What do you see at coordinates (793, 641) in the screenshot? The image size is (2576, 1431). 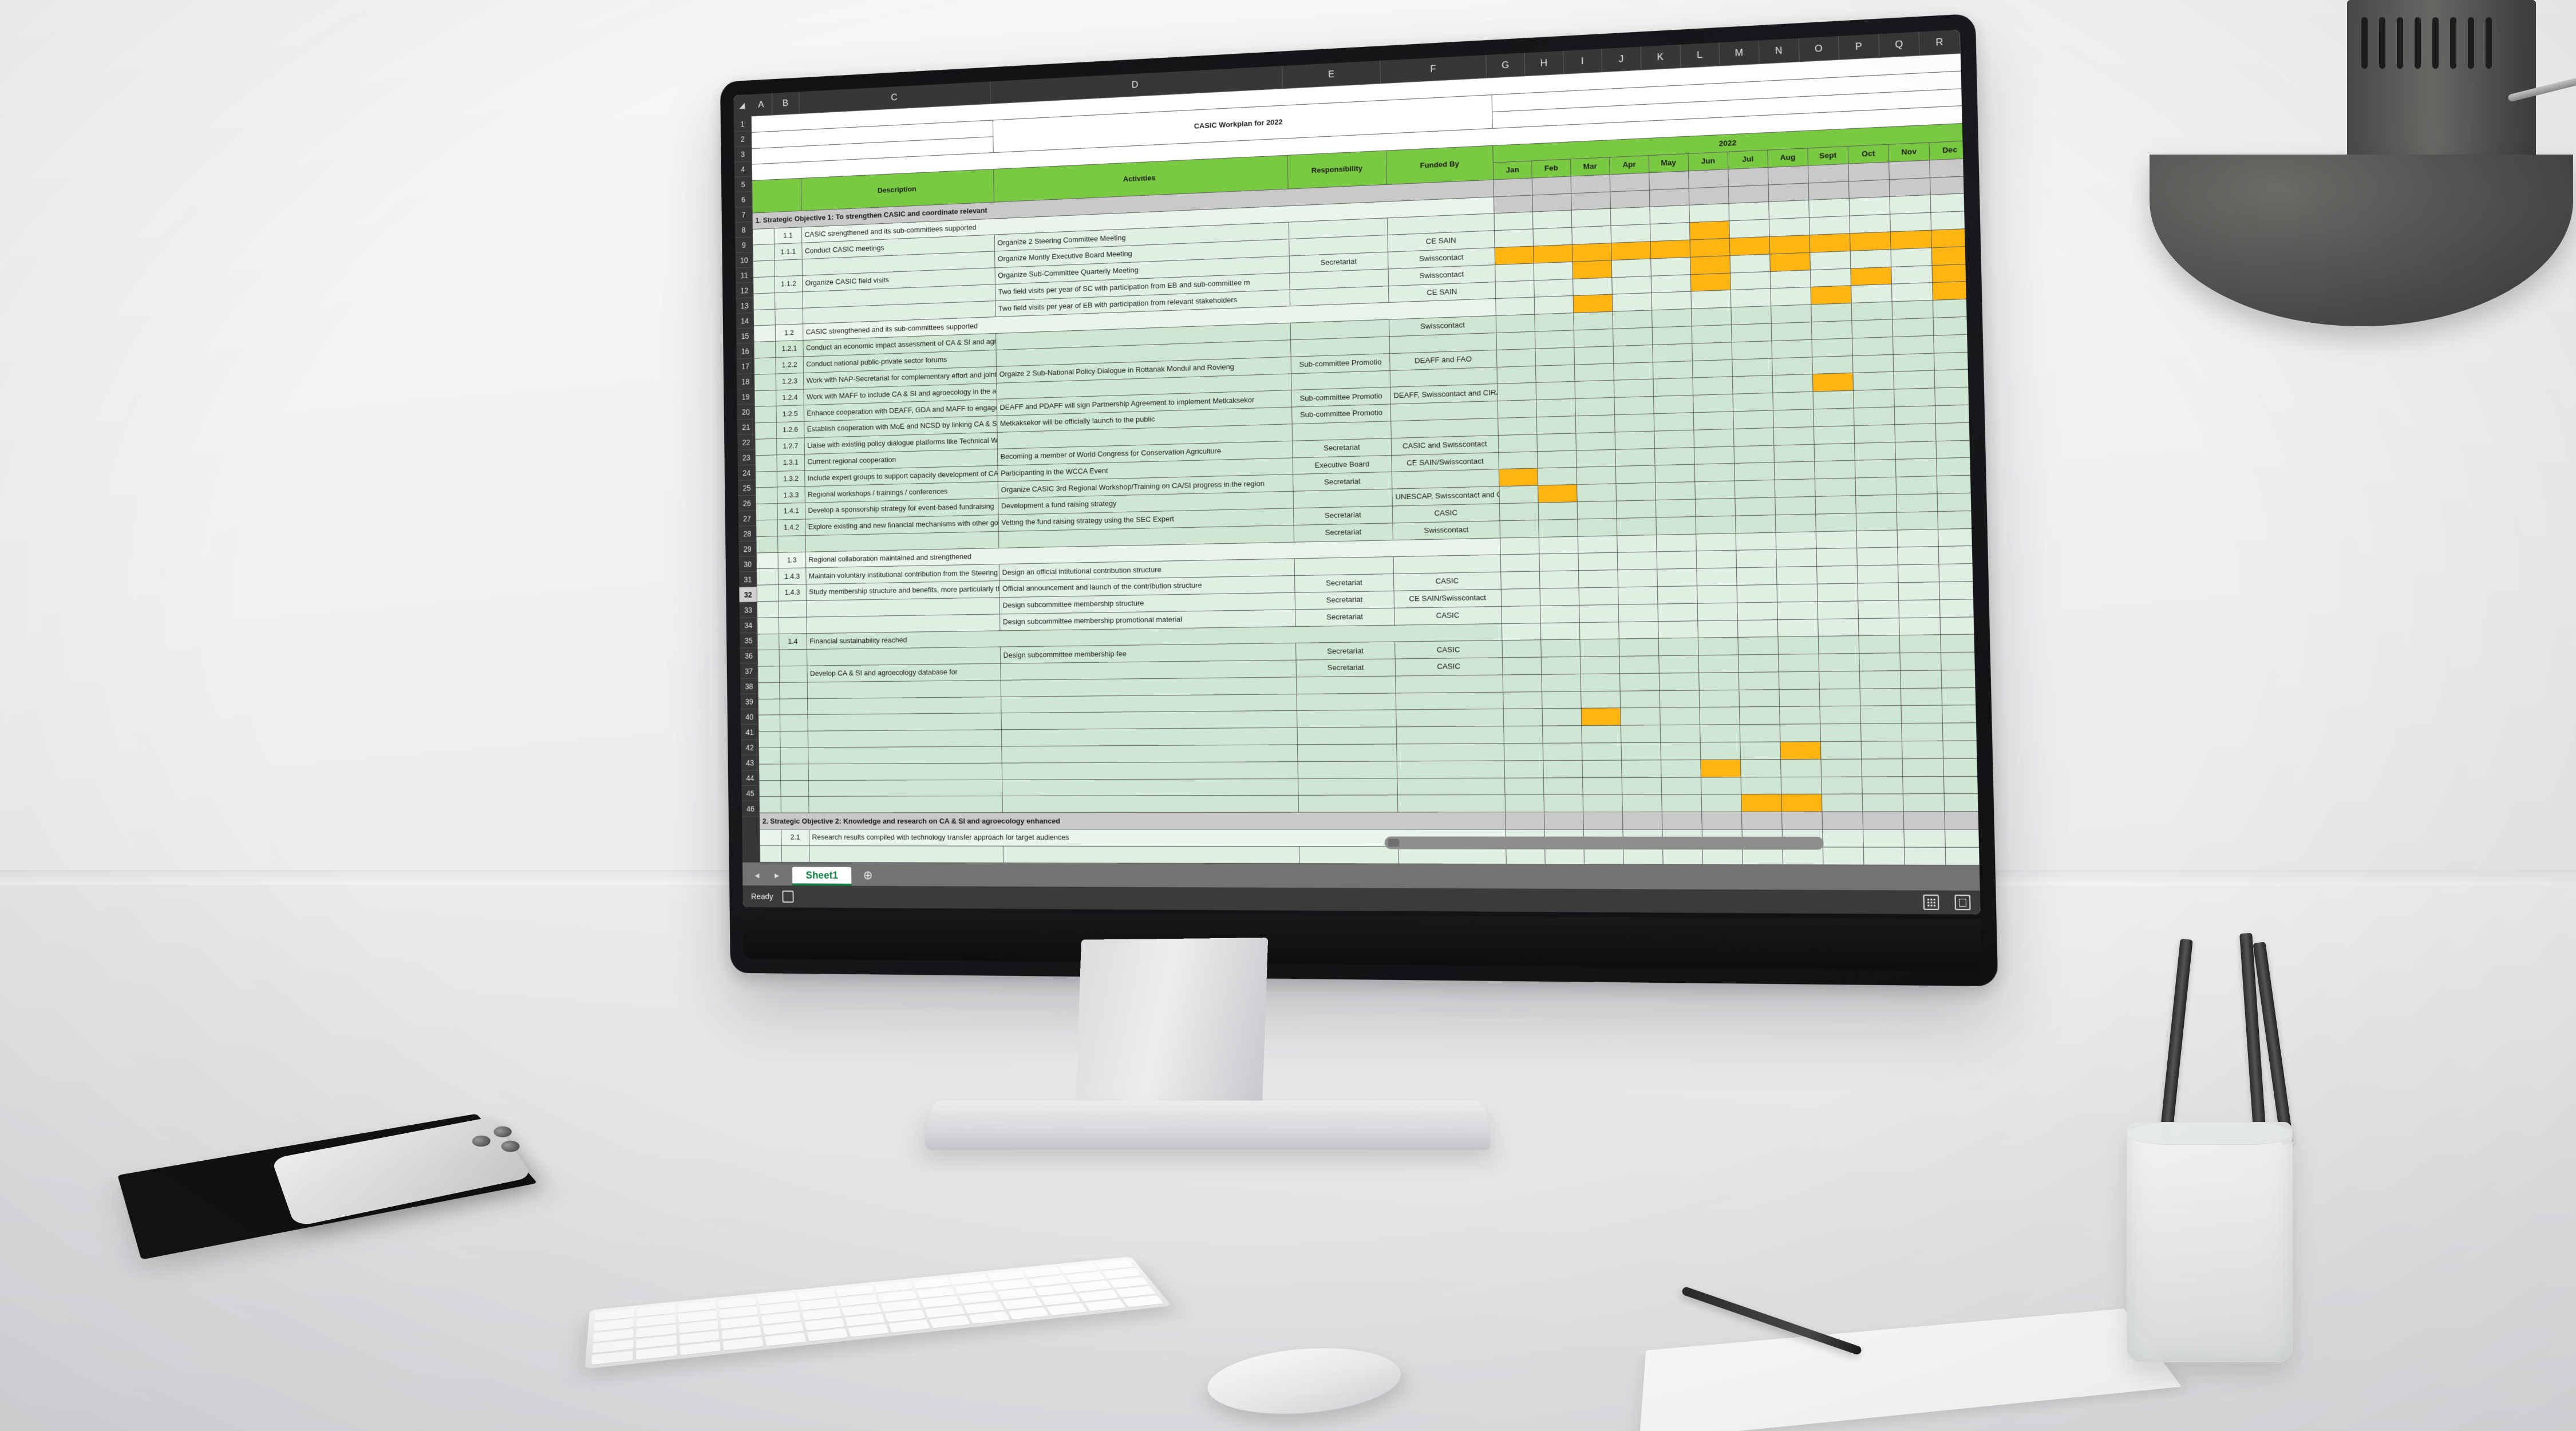 I see `outcome-code-1-4: 1.4` at bounding box center [793, 641].